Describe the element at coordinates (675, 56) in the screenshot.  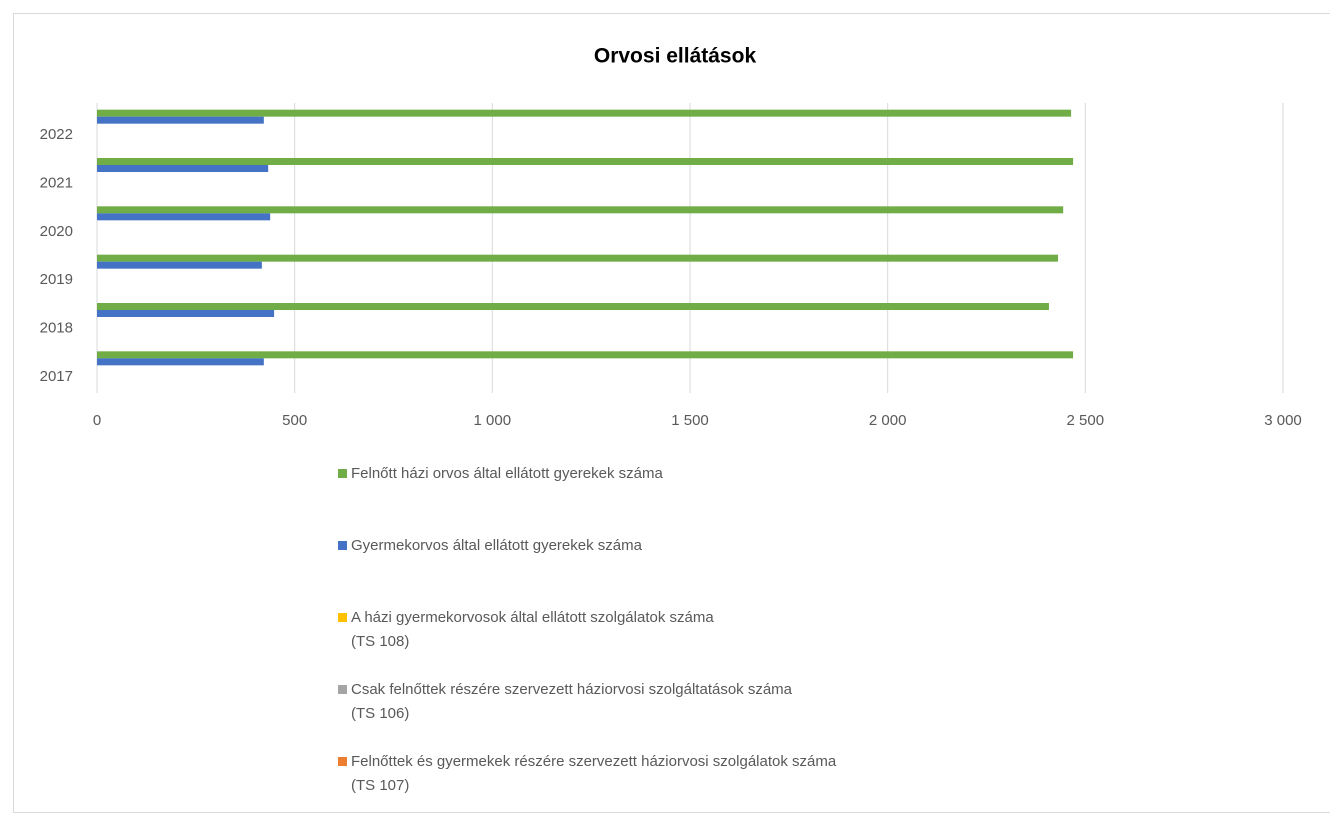
I see `chart-title: Orvosi ellátások` at that location.